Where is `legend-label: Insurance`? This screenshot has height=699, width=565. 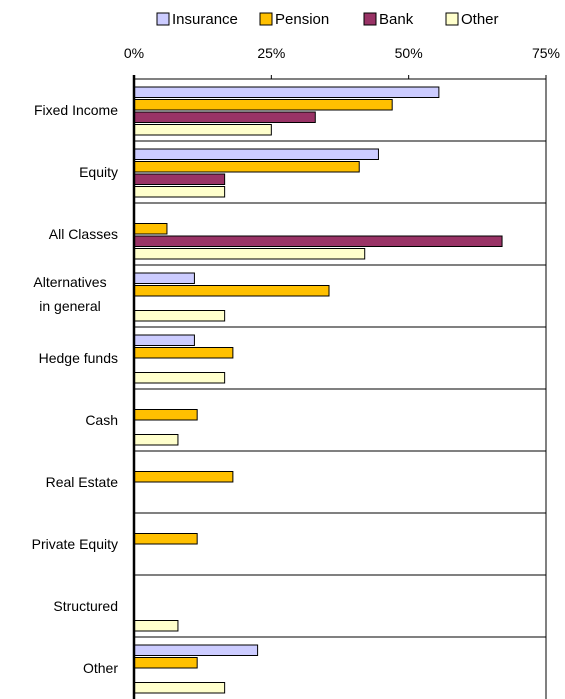
legend-label: Insurance is located at coordinates (205, 19).